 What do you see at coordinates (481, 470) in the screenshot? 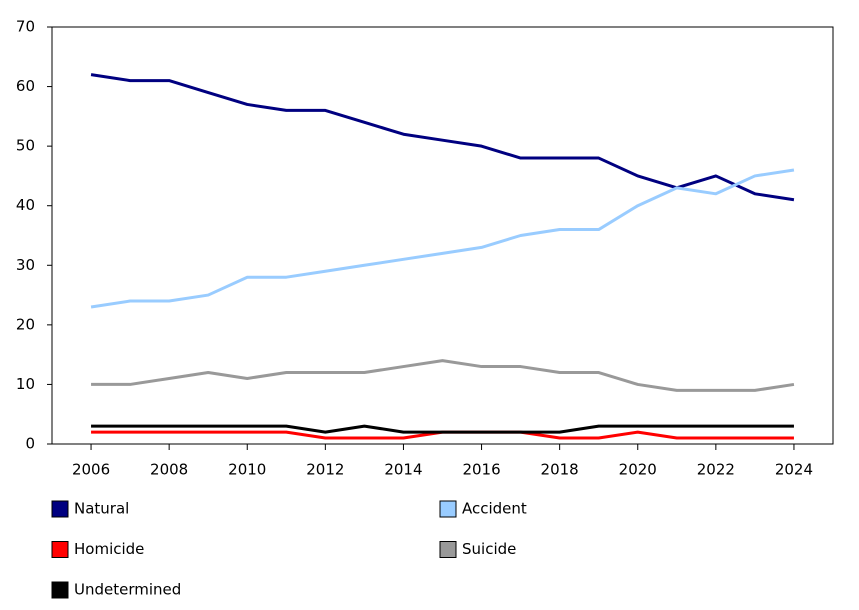
I see `x-tick-label: 2016` at bounding box center [481, 470].